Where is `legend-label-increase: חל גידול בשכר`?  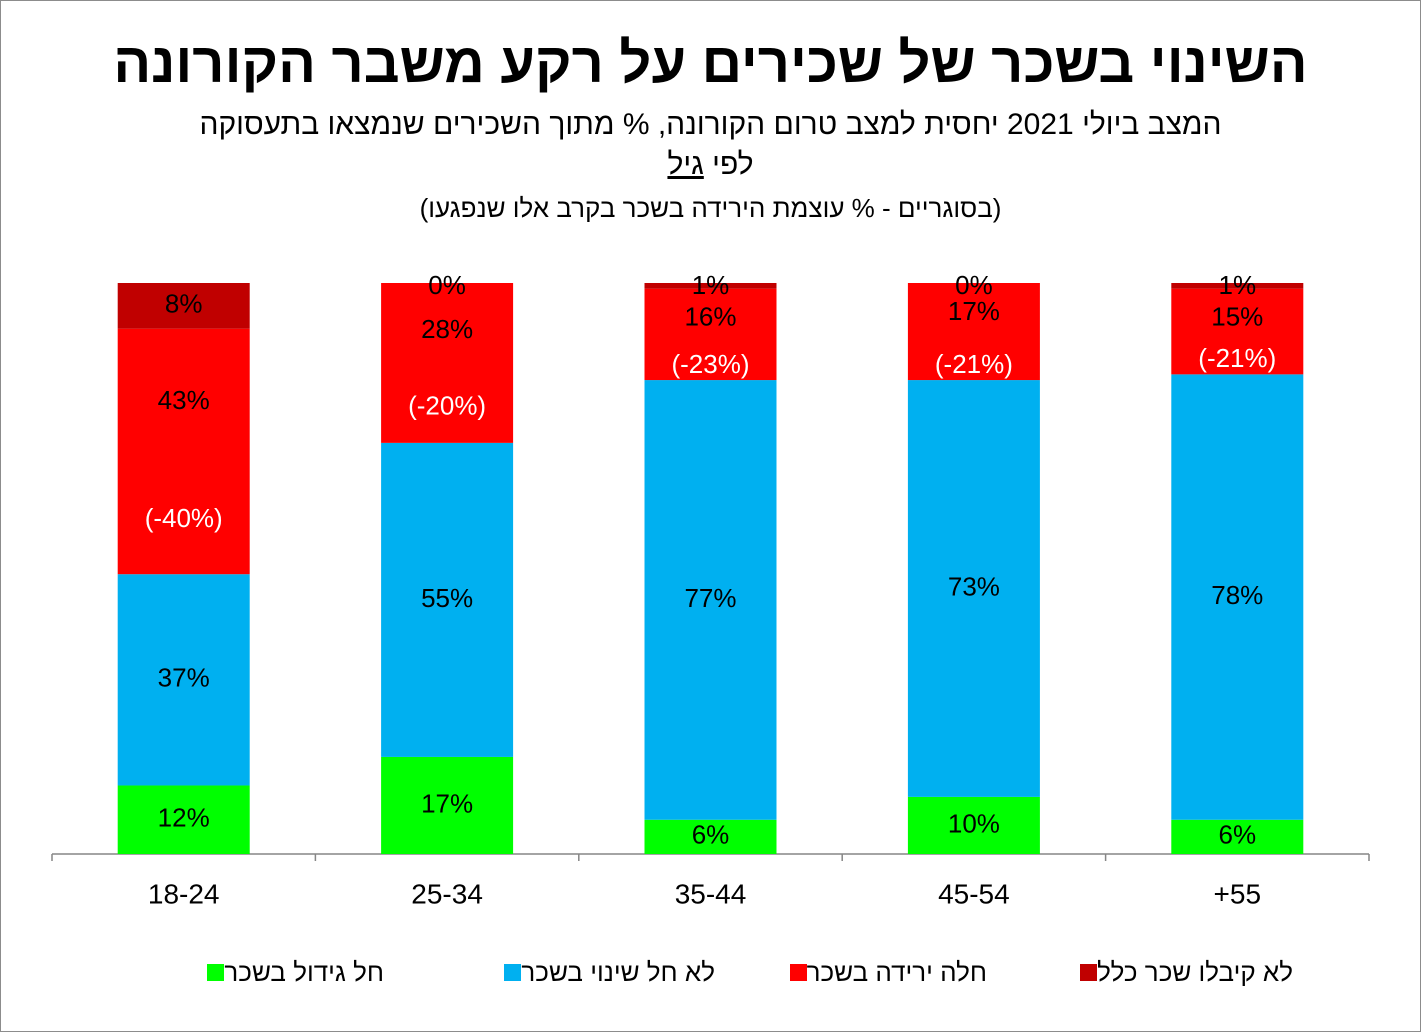
legend-label-increase: חל גידול בשכר is located at coordinates (304, 971).